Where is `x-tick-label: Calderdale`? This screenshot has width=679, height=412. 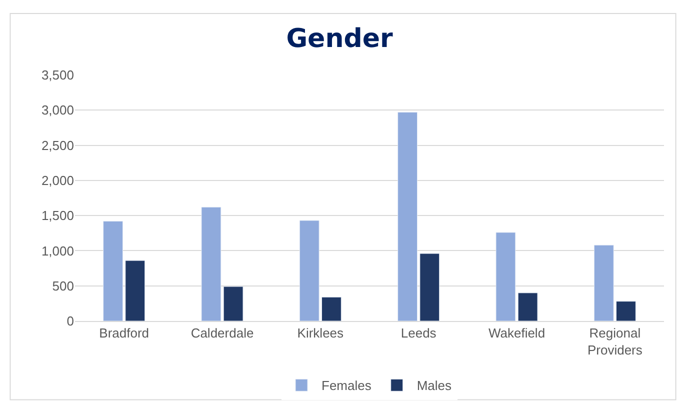
x-tick-label: Calderdale is located at coordinates (222, 333).